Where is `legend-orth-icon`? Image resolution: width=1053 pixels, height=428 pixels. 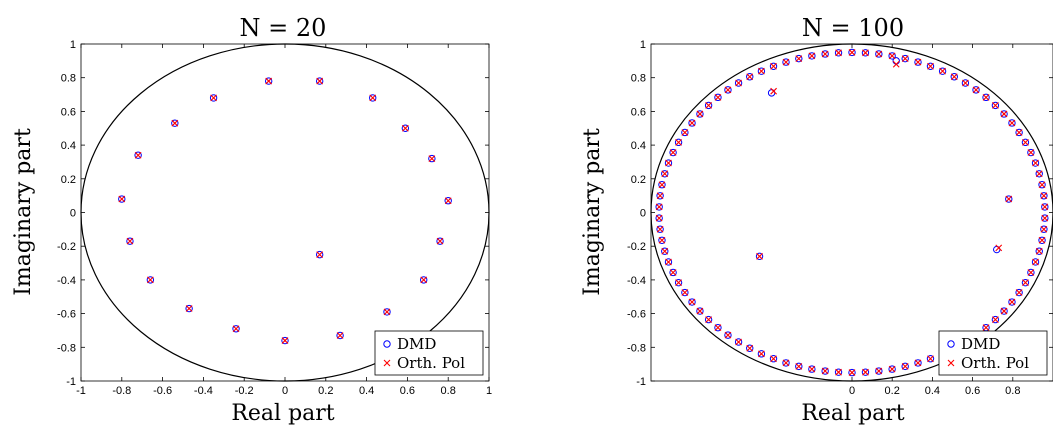 legend-orth-icon is located at coordinates (951, 363).